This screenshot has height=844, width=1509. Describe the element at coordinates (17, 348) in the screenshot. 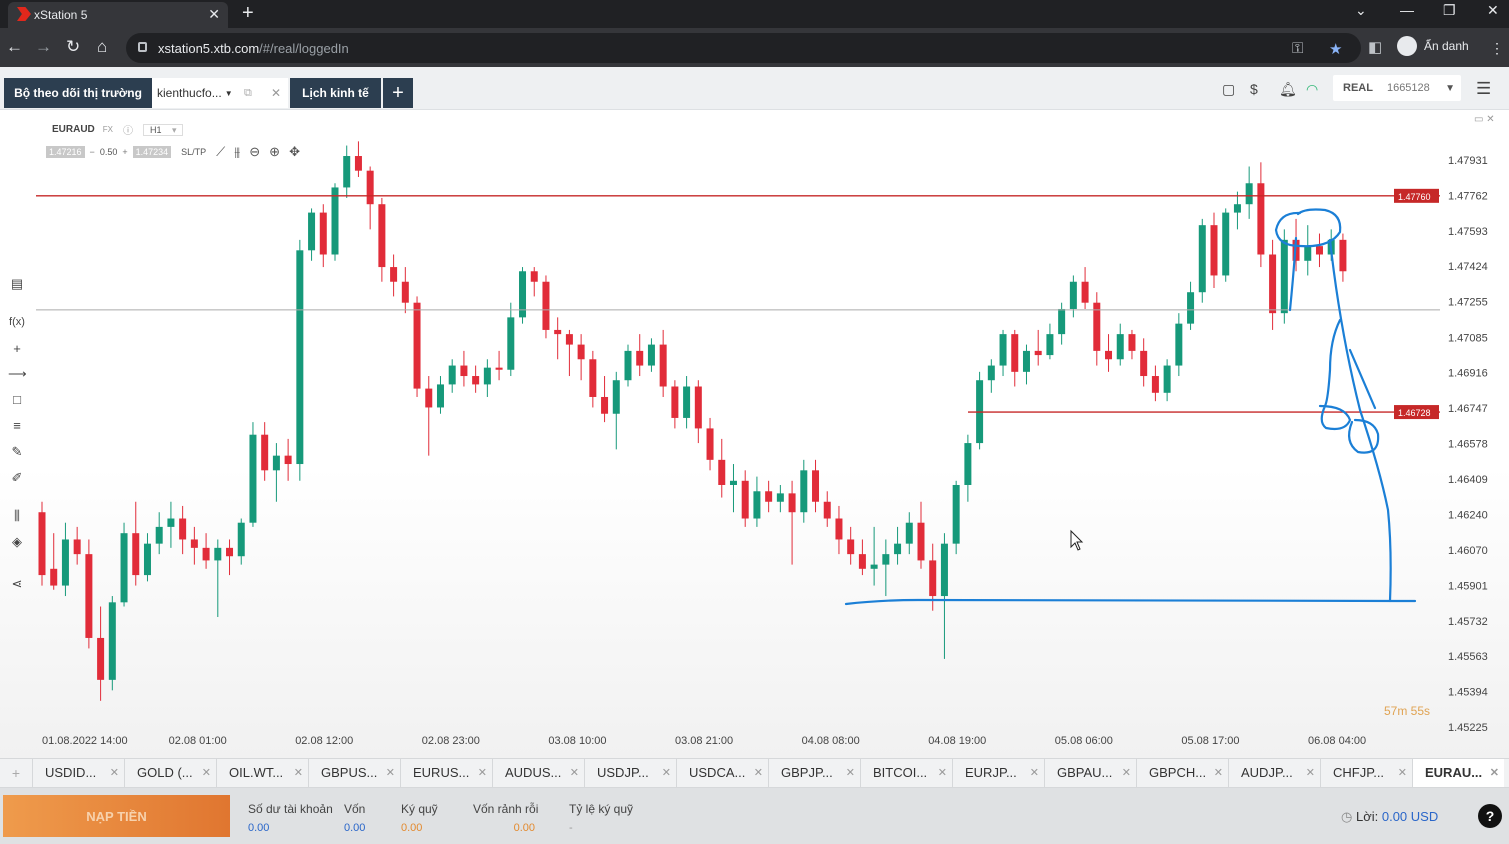

I see `crosshair-icon: +` at that location.